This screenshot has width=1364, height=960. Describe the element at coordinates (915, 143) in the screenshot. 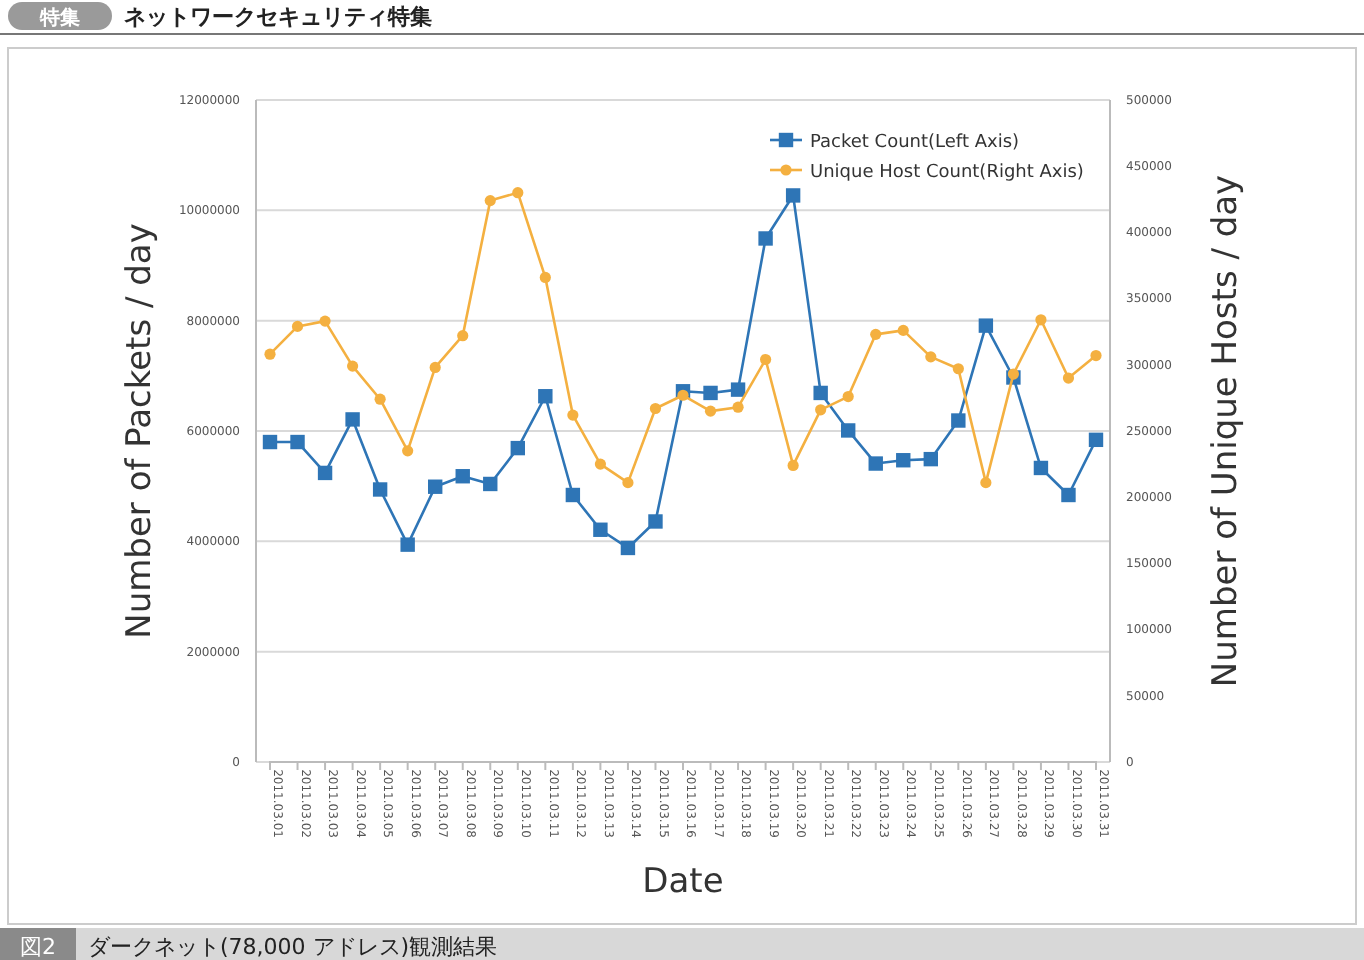

I see `legend-label: Packet Count(Left Axis)` at that location.